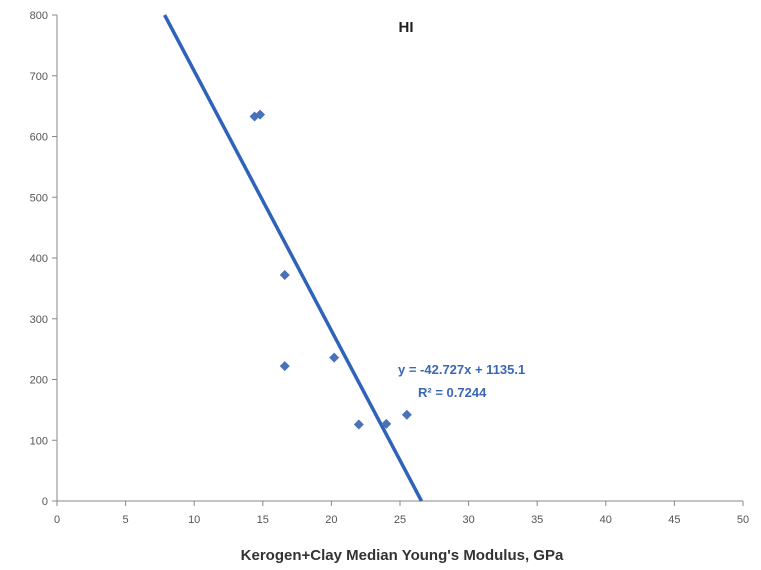  Describe the element at coordinates (331, 520) in the screenshot. I see `x-tick-label: 20` at that location.